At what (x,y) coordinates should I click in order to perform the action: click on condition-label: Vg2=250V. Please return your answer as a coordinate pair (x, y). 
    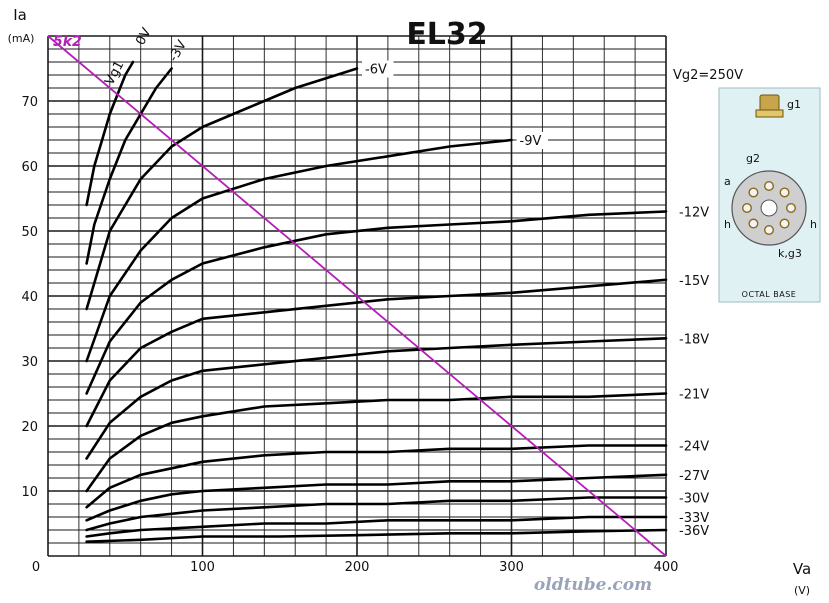
    Looking at the image, I should click on (708, 75).